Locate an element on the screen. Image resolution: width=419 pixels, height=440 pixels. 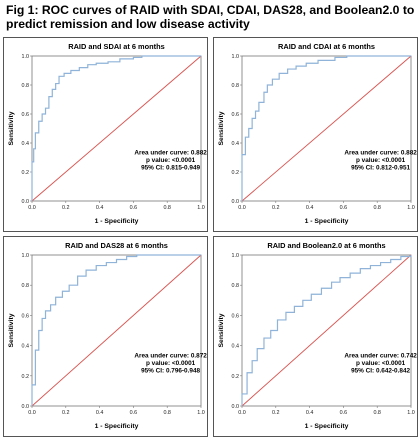
auc-annotation-line: 95% CI: 0.815-0.949 is located at coordinates (170, 168).